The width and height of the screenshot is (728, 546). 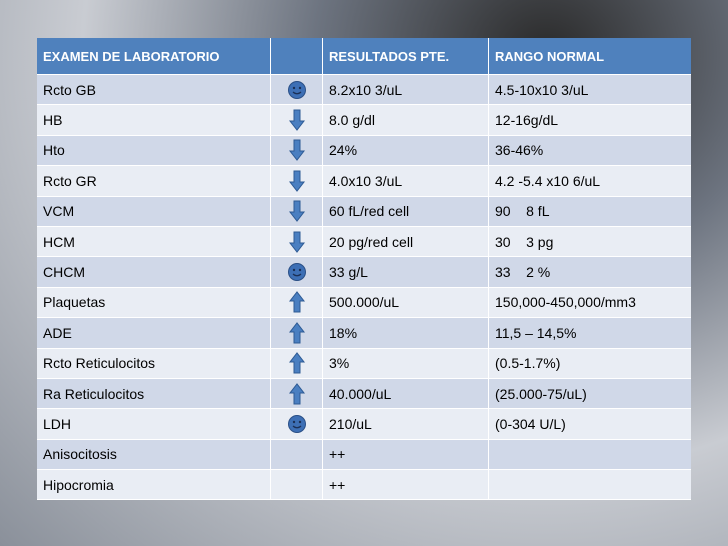 I want to click on cell: 210/uL, so click(x=406, y=424).